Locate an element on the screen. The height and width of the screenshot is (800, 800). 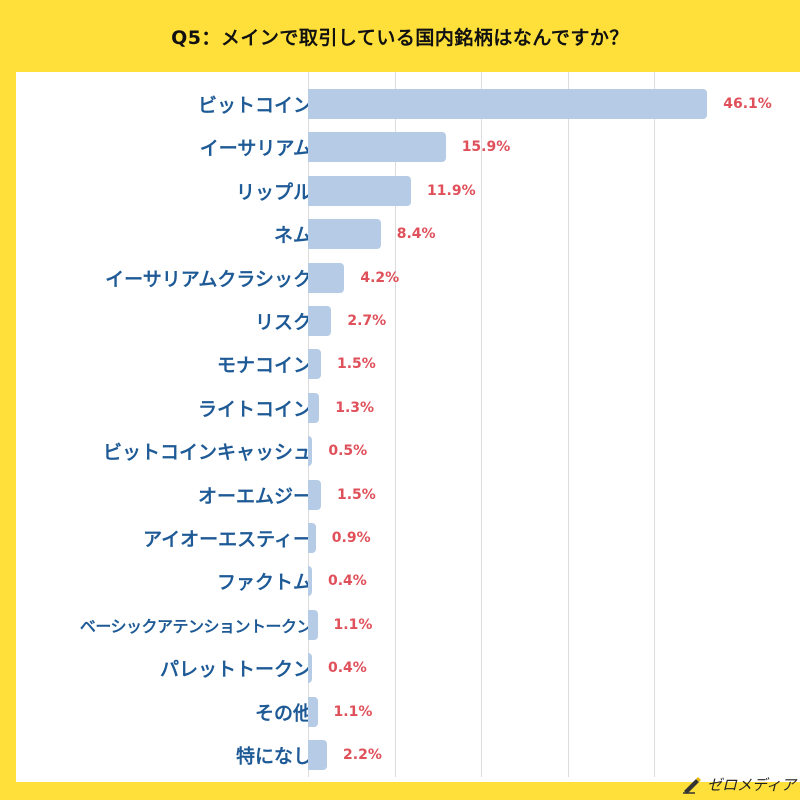
value-label: 11.9% is located at coordinates (451, 190).